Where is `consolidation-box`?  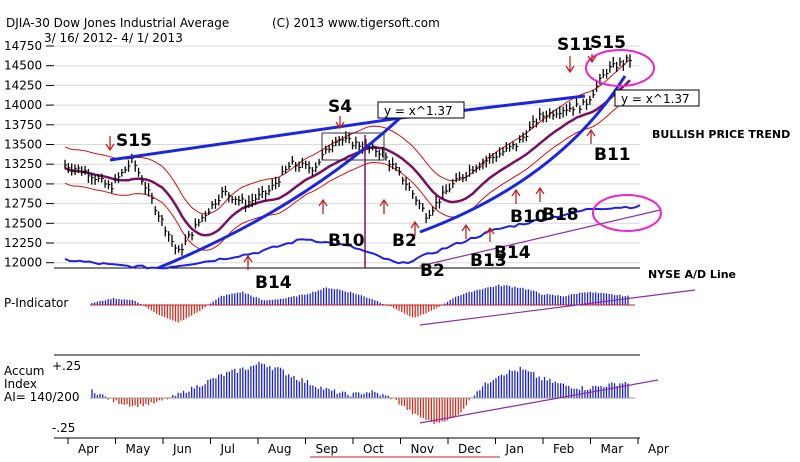 consolidation-box is located at coordinates (353, 146).